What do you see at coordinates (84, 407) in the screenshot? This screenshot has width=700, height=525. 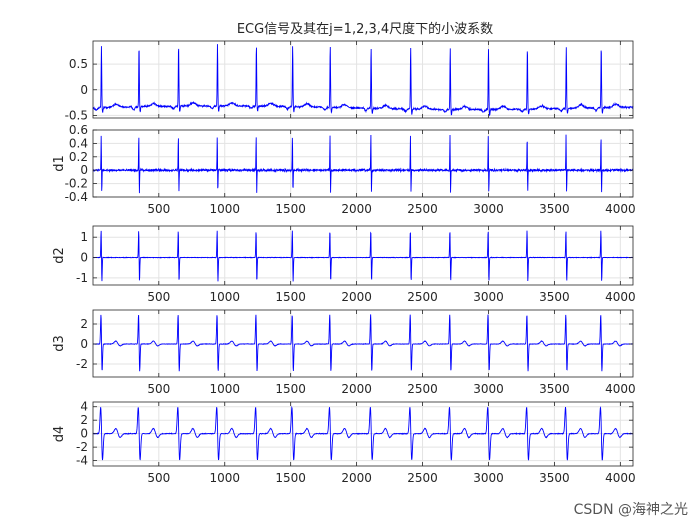 I see `y-tick-label: 4` at bounding box center [84, 407].